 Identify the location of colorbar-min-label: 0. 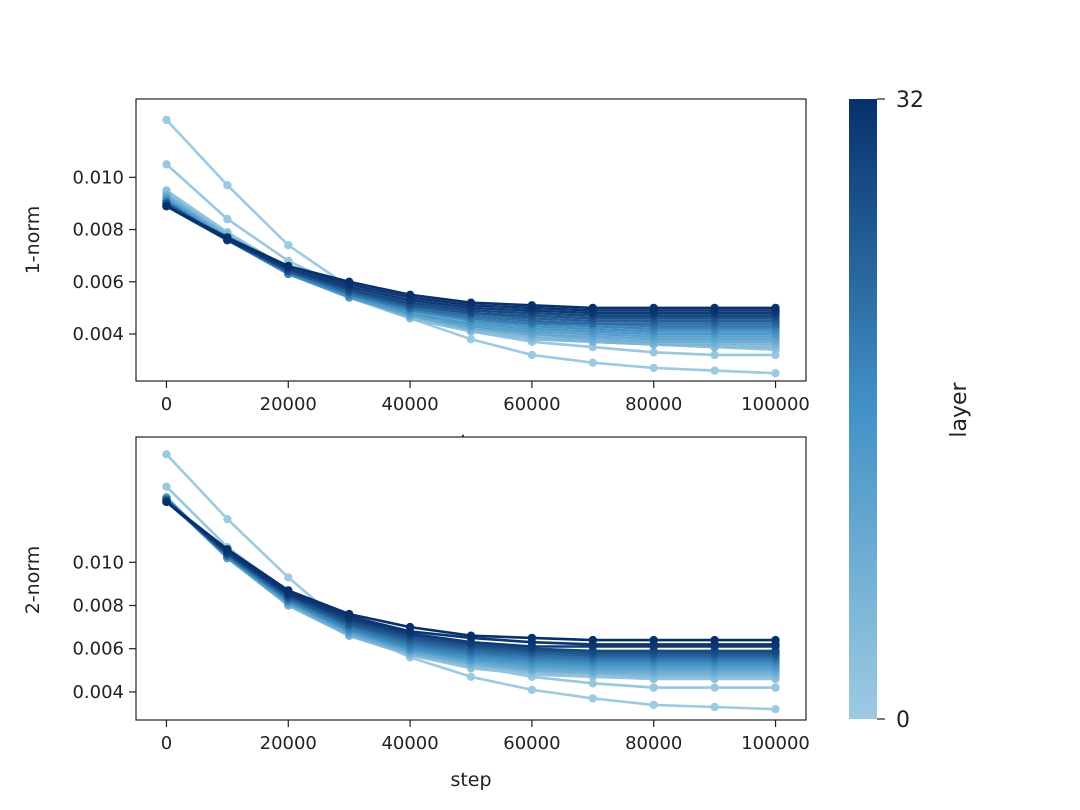
(903, 720).